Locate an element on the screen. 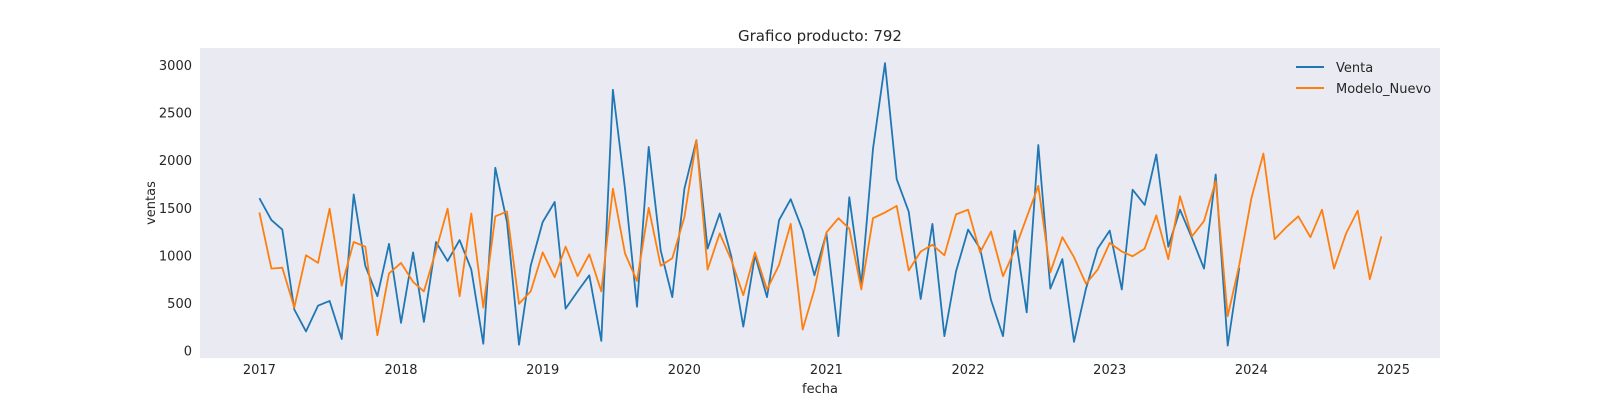 This screenshot has width=1600, height=404. y-tick-label: 1500 is located at coordinates (175, 209).